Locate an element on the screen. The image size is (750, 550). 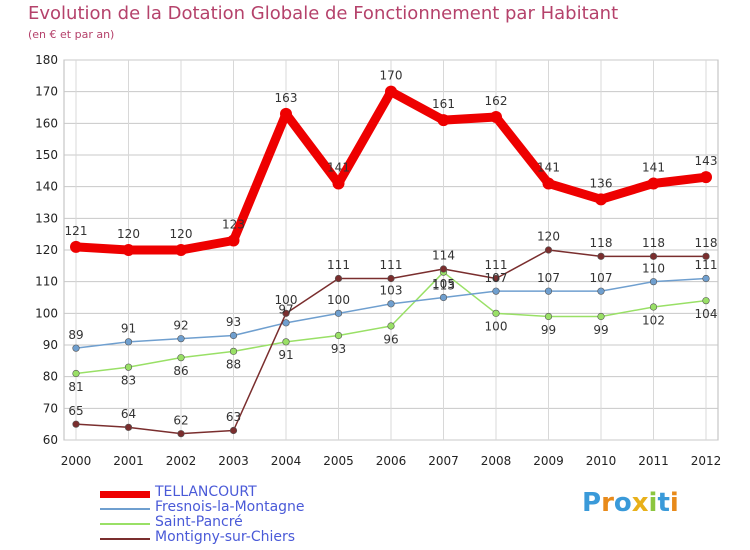
proxiti-logo: Proxiti is located at coordinates (630, 503).